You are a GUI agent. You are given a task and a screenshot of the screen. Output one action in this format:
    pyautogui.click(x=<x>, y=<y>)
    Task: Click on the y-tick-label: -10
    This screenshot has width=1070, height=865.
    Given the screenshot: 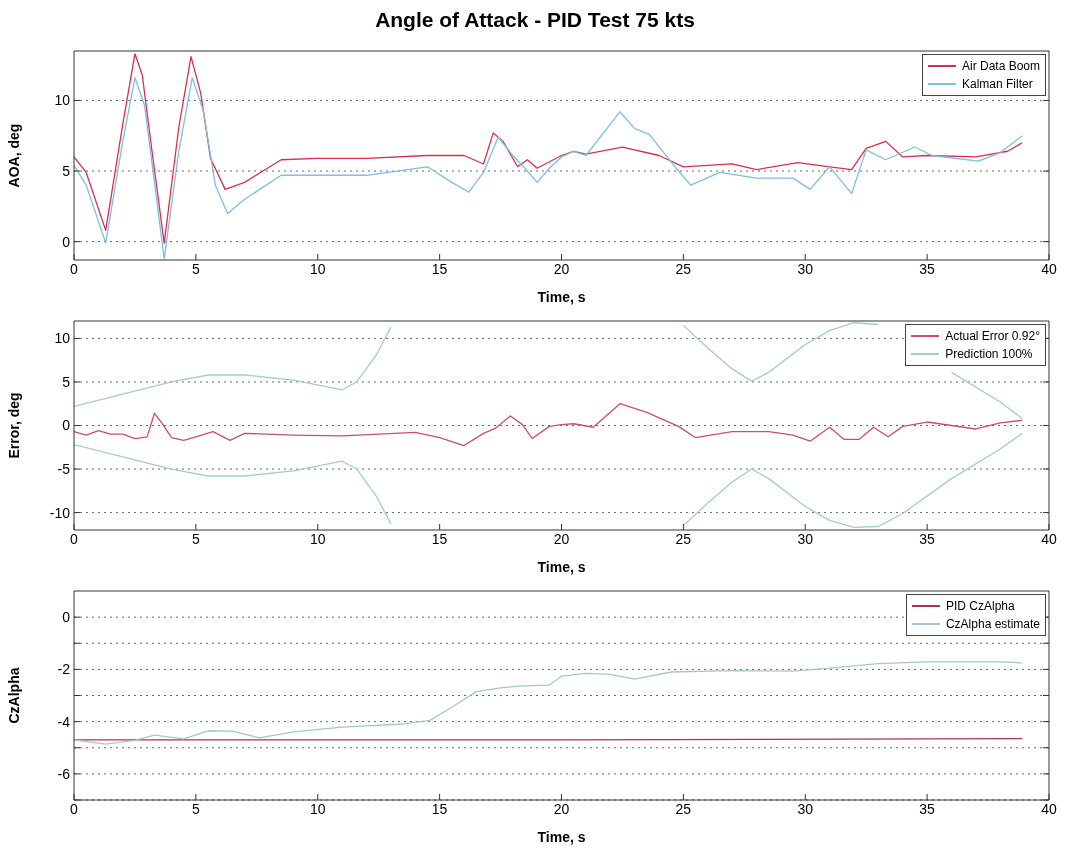 What is the action you would take?
    pyautogui.click(x=60, y=512)
    